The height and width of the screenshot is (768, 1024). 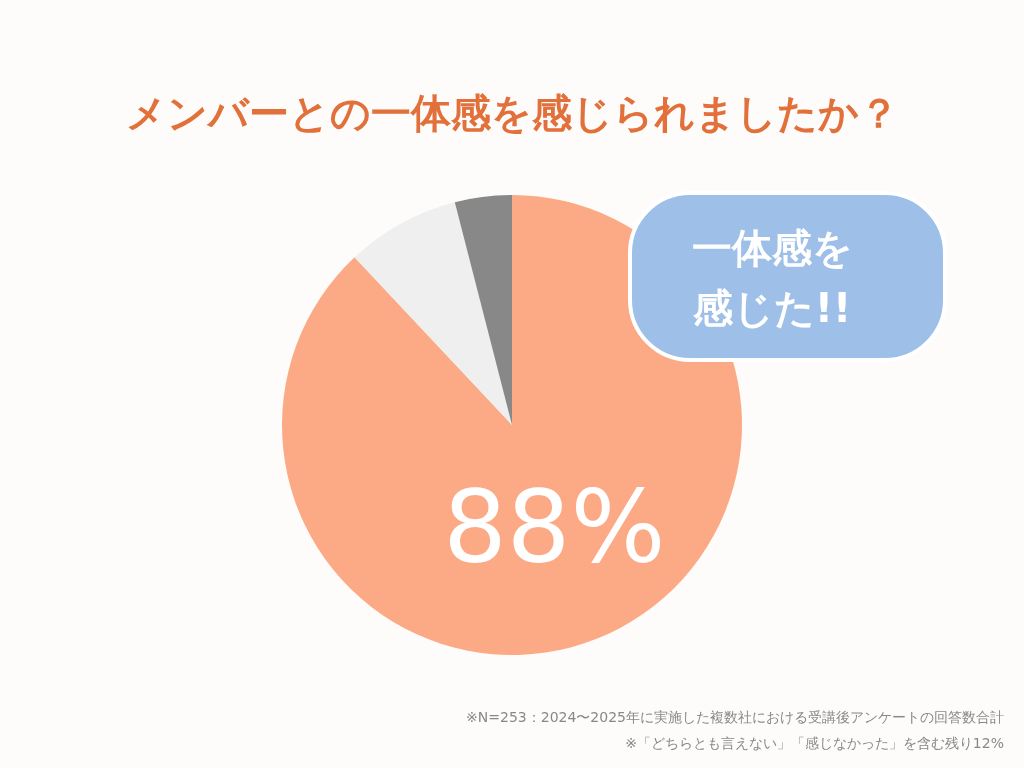 What do you see at coordinates (771, 308) in the screenshot?
I see `text: 感じた!!` at bounding box center [771, 308].